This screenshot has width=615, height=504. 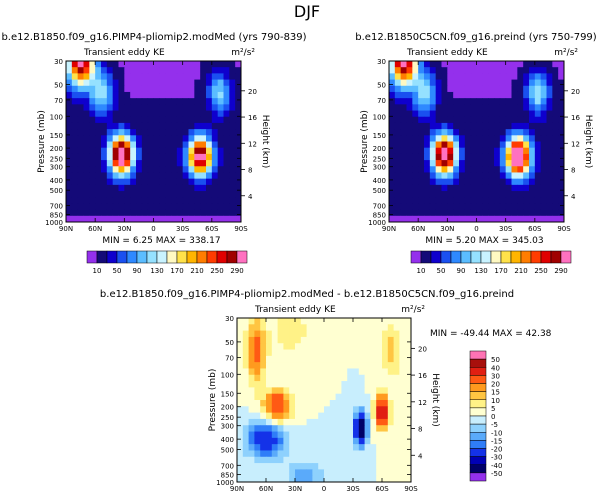 What do you see at coordinates (441, 271) in the screenshot?
I see `colorbar-label: 50` at bounding box center [441, 271].